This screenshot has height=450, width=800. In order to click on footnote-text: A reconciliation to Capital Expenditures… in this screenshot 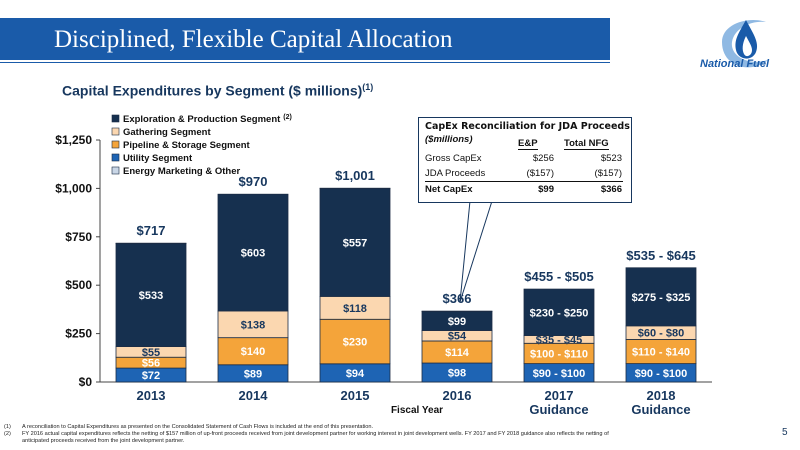, I will do `click(198, 427)`.